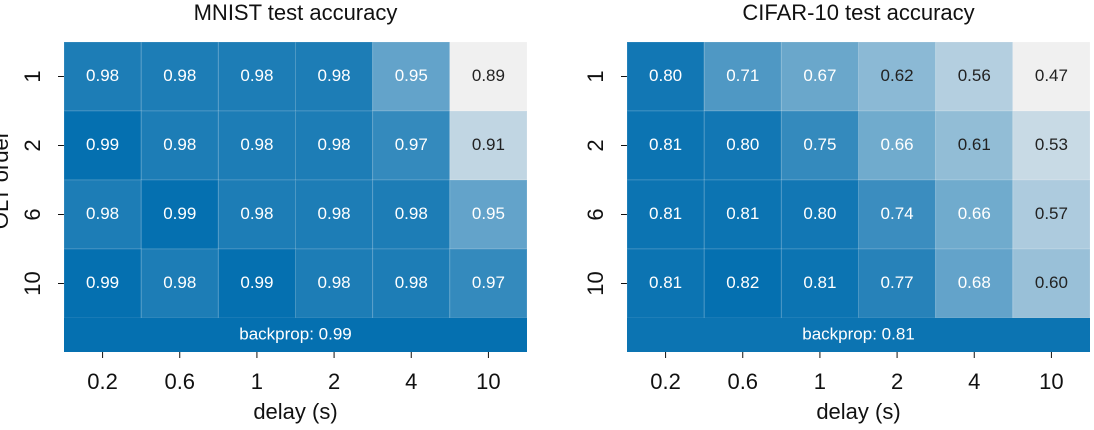 This screenshot has width=1094, height=430. What do you see at coordinates (897, 144) in the screenshot?
I see `cell-label: 0.66` at bounding box center [897, 144].